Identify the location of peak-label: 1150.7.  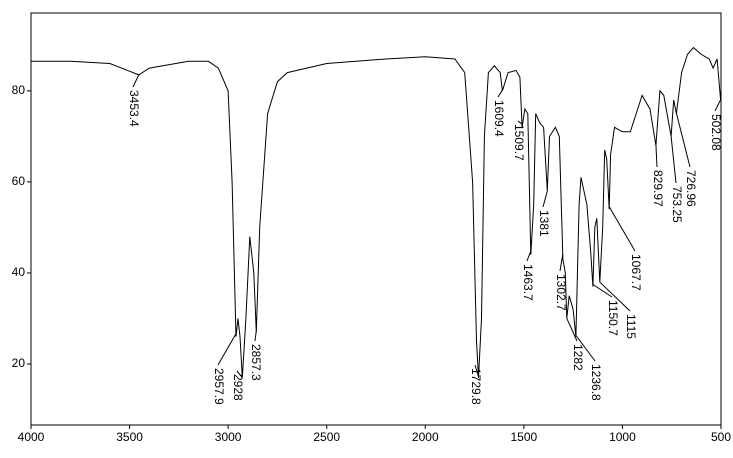
(613, 318).